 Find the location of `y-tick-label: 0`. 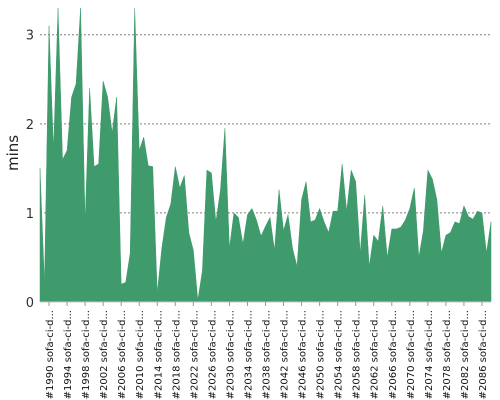

y-tick-label: 0 is located at coordinates (30, 303).